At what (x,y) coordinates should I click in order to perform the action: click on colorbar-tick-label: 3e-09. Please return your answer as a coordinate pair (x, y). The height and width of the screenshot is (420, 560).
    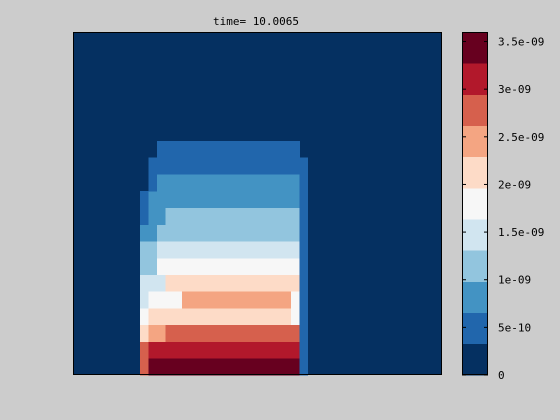
    Looking at the image, I should click on (514, 89).